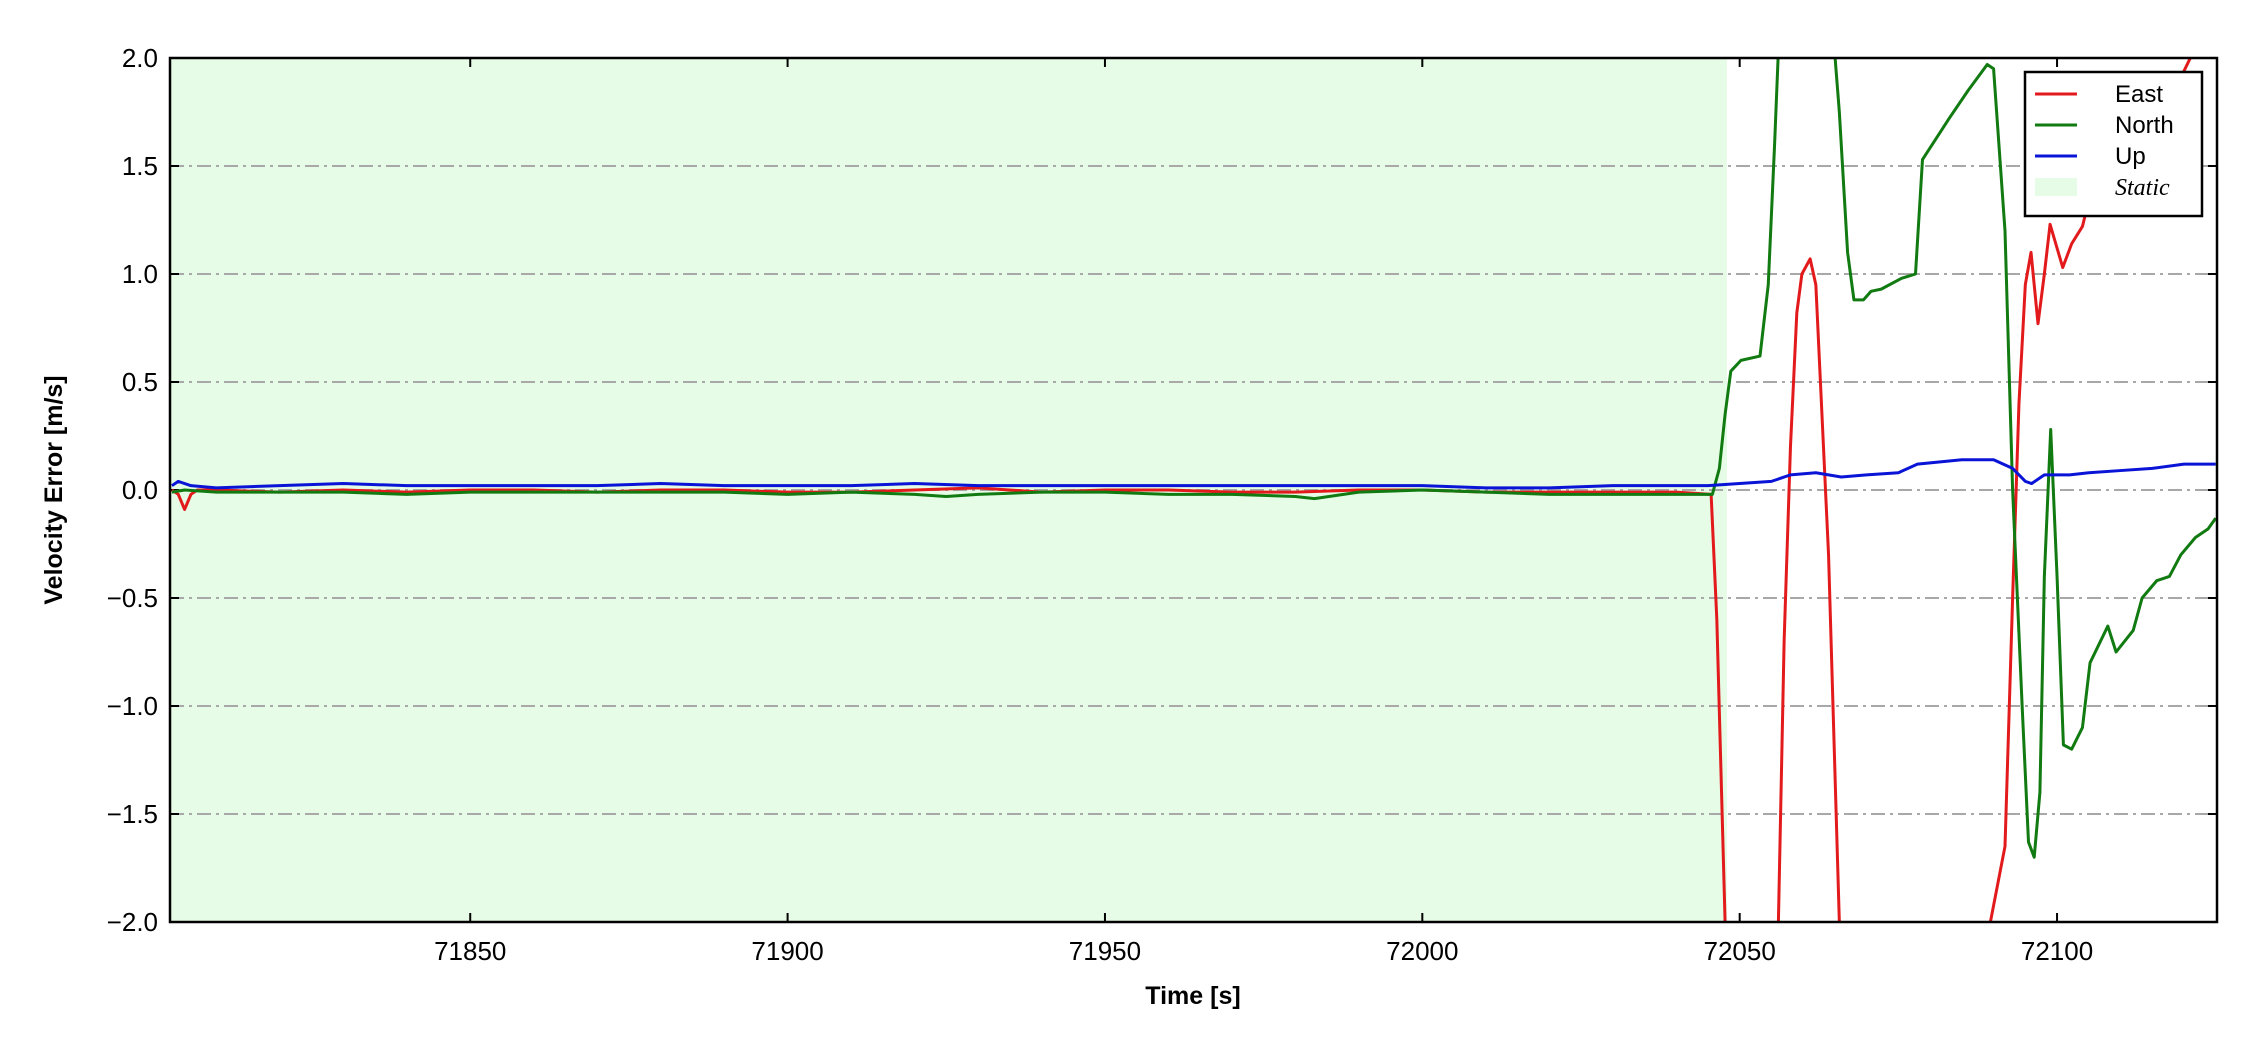  I want to click on x-tick-label: 71950, so click(1105, 951).